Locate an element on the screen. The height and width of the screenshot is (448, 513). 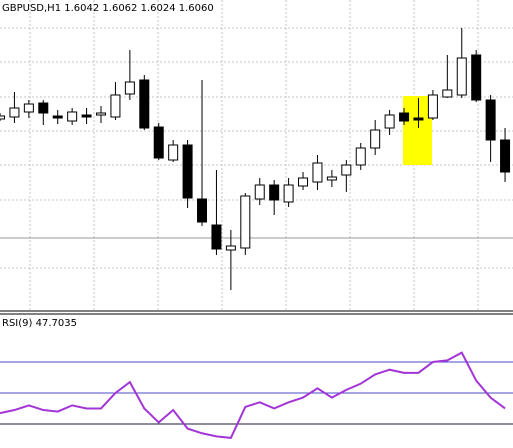
indicator-title: RSI(9) 47.7035 is located at coordinates (39, 323).